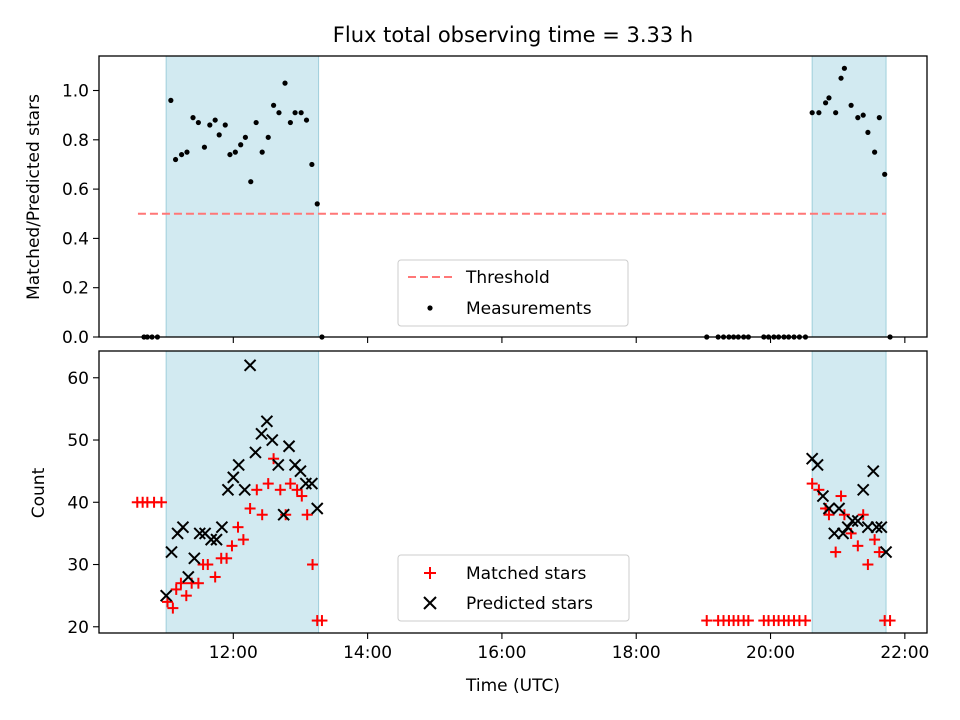 The width and height of the screenshot is (960, 720). Describe the element at coordinates (78, 503) in the screenshot. I see `count-y-tick-label: 40` at that location.